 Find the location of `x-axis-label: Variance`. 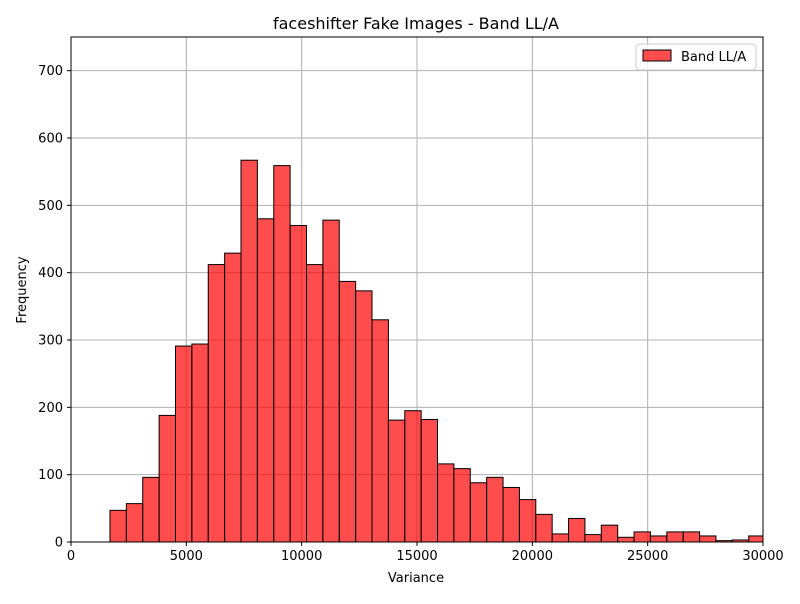

x-axis-label: Variance is located at coordinates (416, 578).